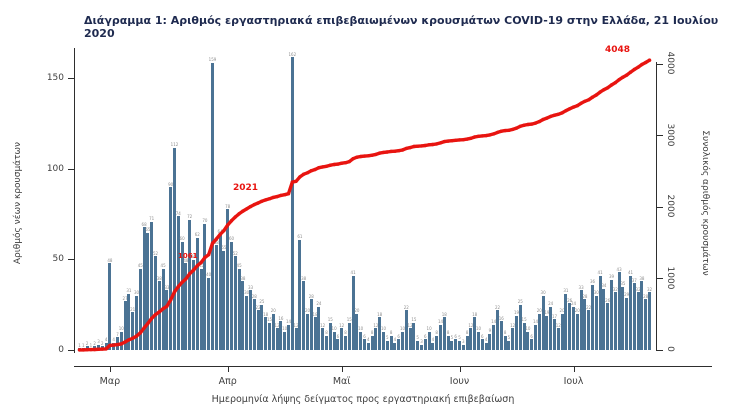  What do you see at coordinates (262, 302) in the screenshot?
I see `daily-cases-bar-label: 25` at bounding box center [262, 302].